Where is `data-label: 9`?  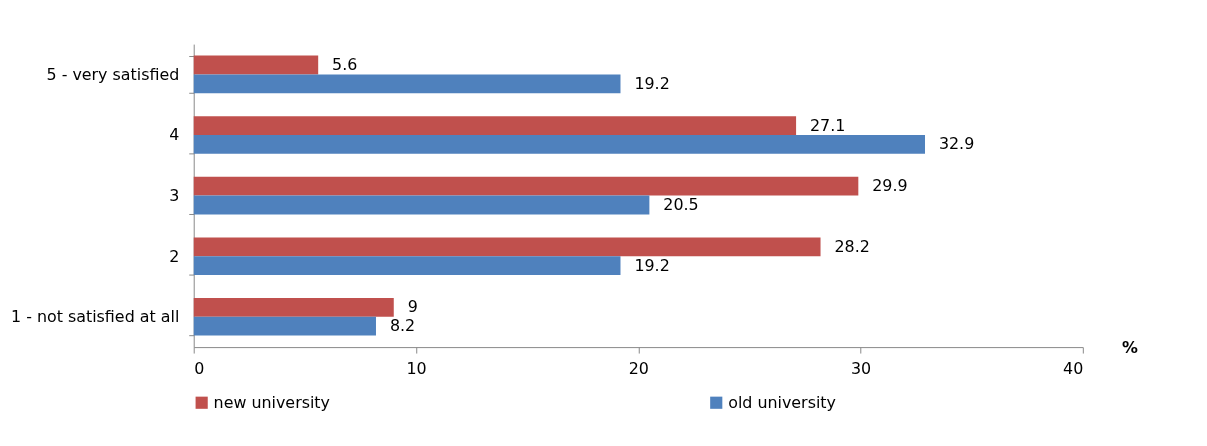 data-label: 9 is located at coordinates (412, 307).